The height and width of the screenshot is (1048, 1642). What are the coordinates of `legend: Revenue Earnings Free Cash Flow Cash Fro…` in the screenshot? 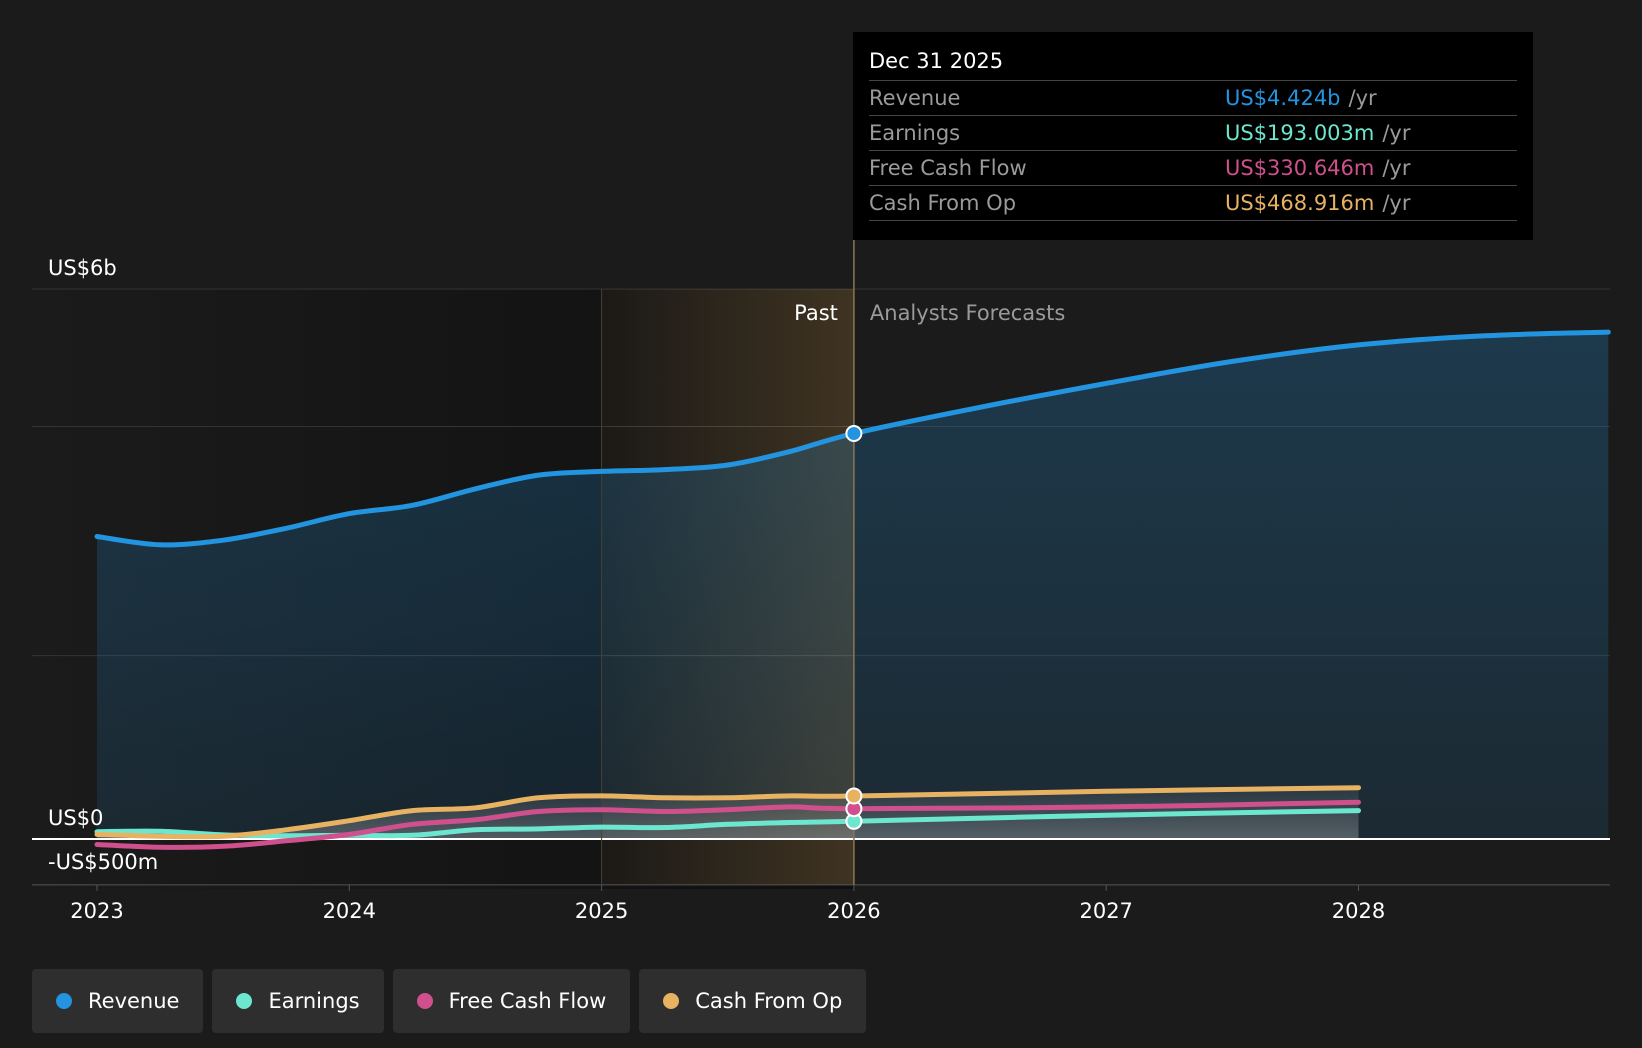 It's located at (449, 1001).